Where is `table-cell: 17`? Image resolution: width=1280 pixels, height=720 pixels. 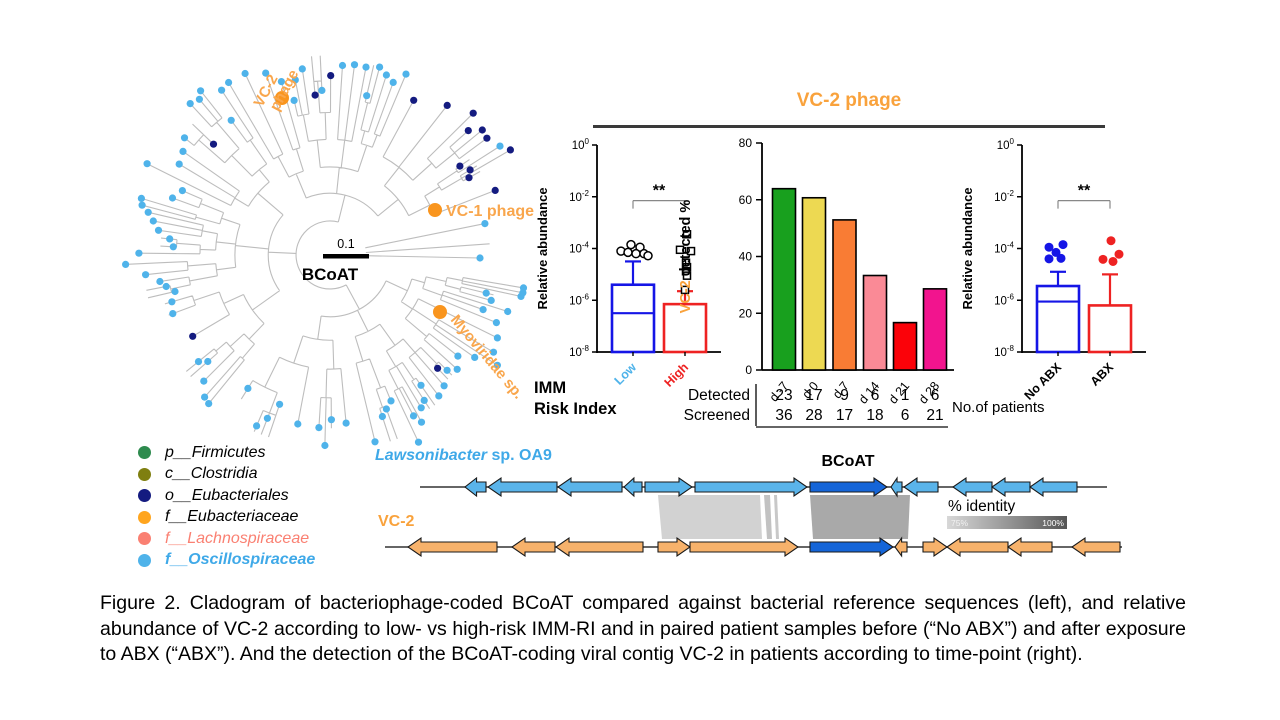 table-cell: 17 is located at coordinates (813, 395).